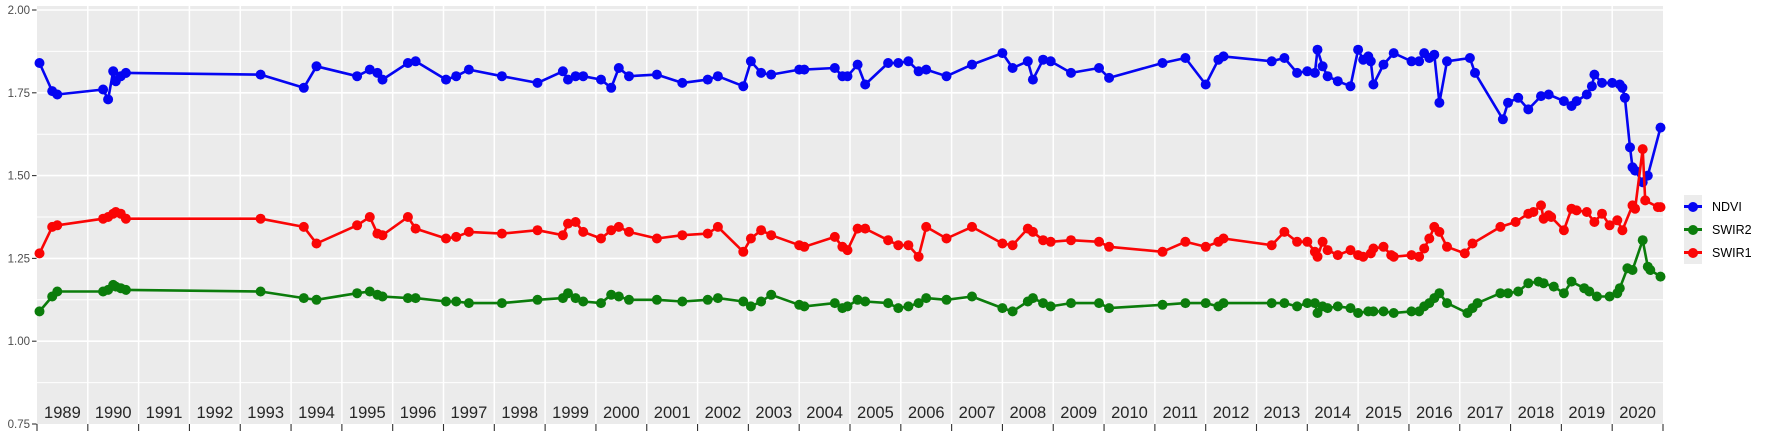  I want to click on x-tick-label: 2019, so click(1586, 413).